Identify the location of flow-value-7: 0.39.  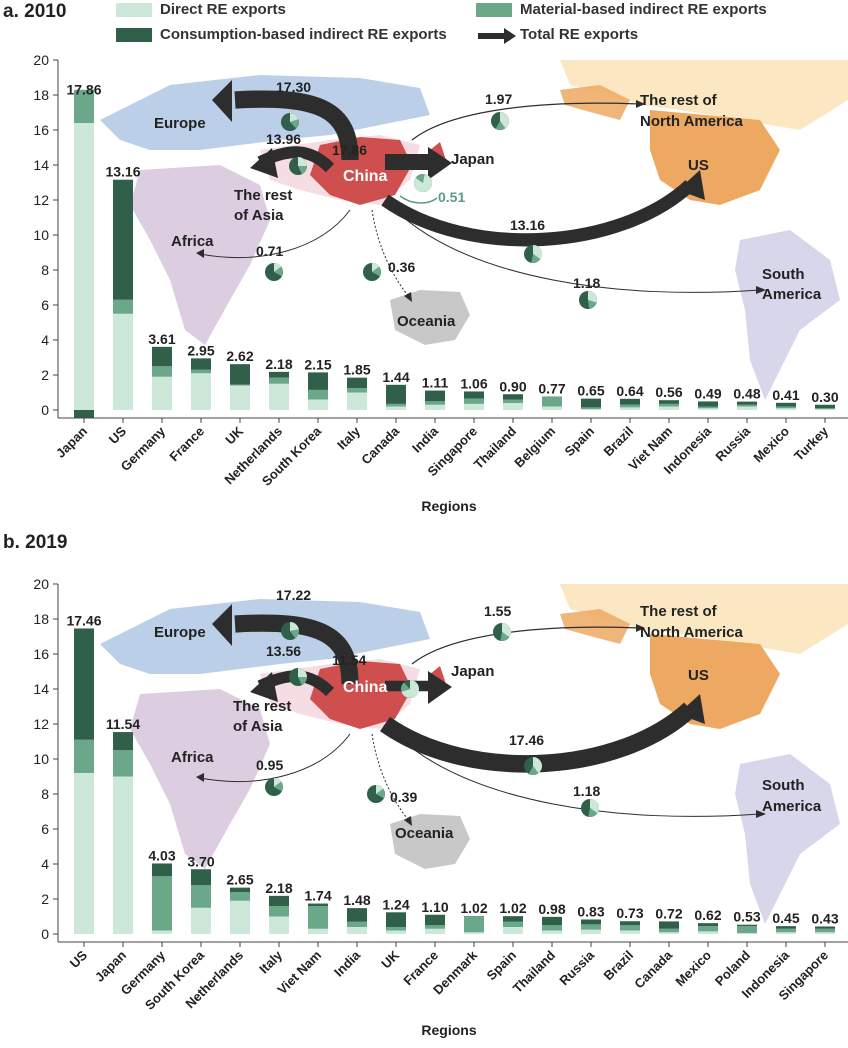
(403, 797).